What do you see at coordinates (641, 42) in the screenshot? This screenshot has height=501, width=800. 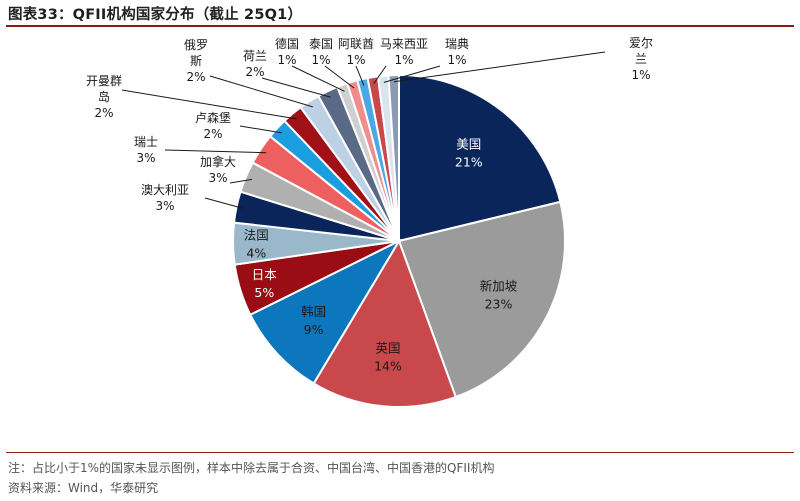 I see `slice-label-name: 爱尔` at bounding box center [641, 42].